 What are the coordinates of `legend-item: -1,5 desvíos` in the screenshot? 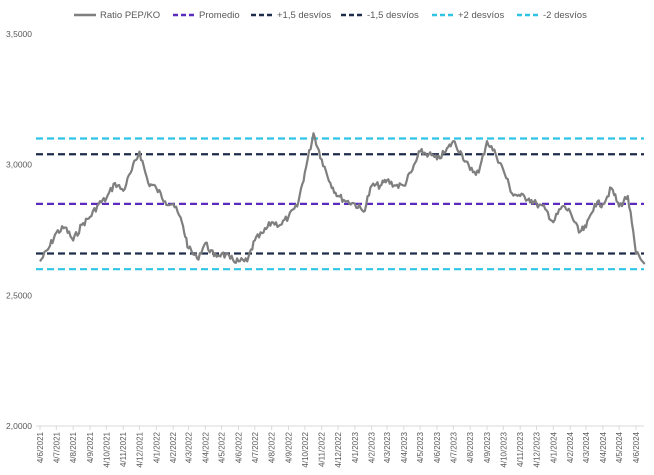 It's located at (380, 15).